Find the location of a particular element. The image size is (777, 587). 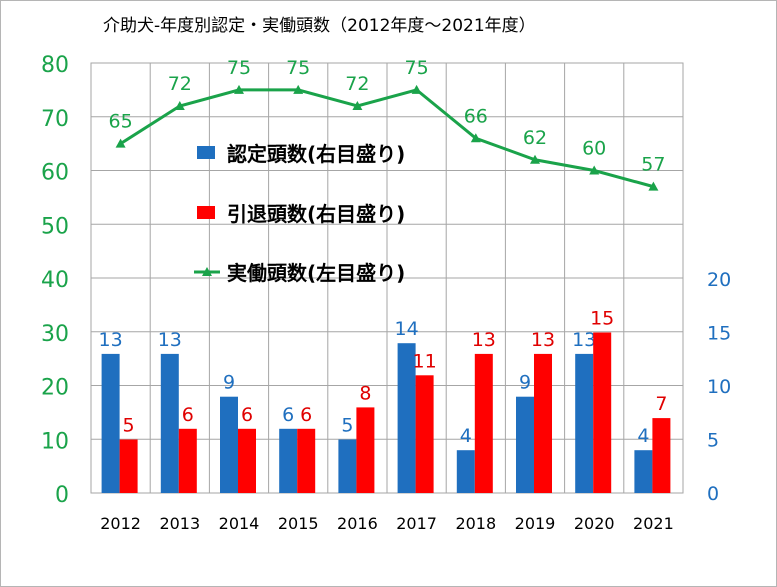

right-axis-tick-label: 10 is located at coordinates (719, 387).